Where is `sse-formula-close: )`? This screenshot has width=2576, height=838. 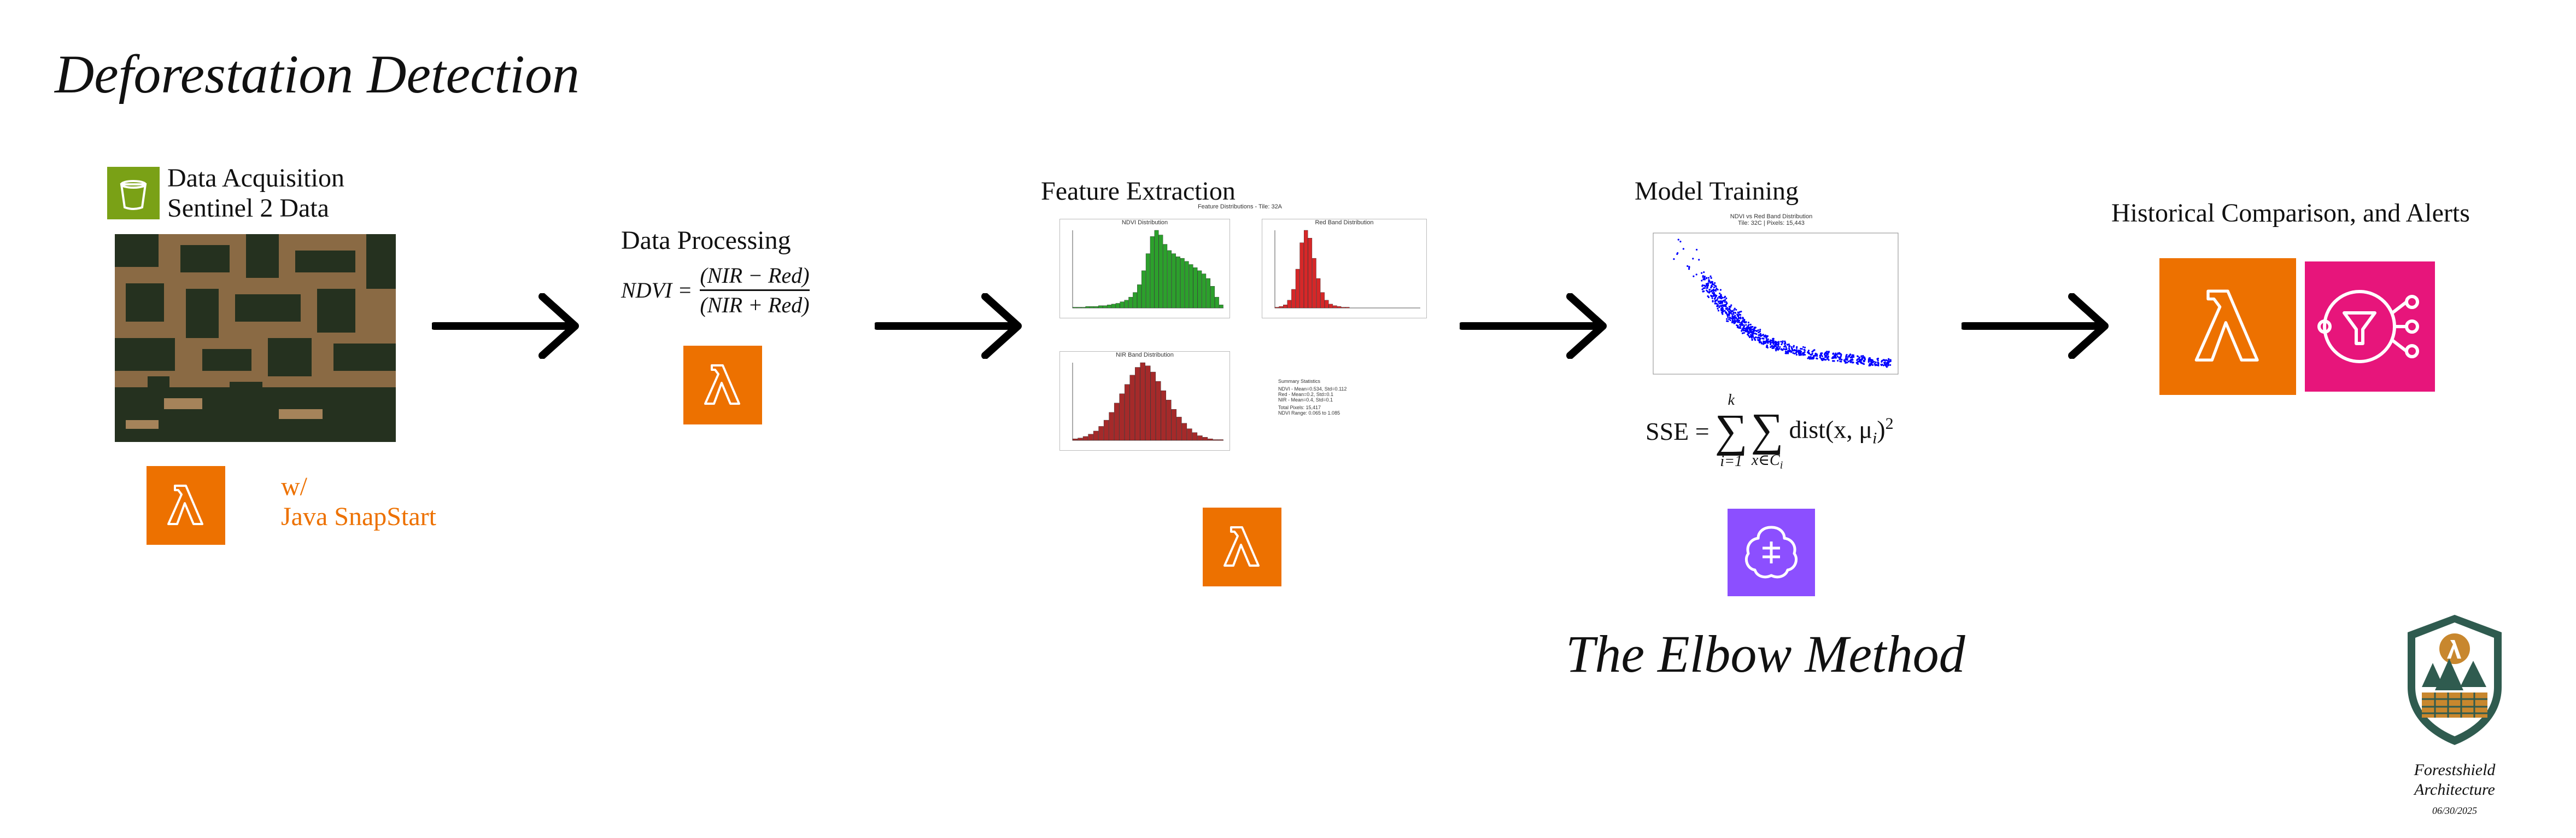
sse-formula-close: ) is located at coordinates (1882, 430).